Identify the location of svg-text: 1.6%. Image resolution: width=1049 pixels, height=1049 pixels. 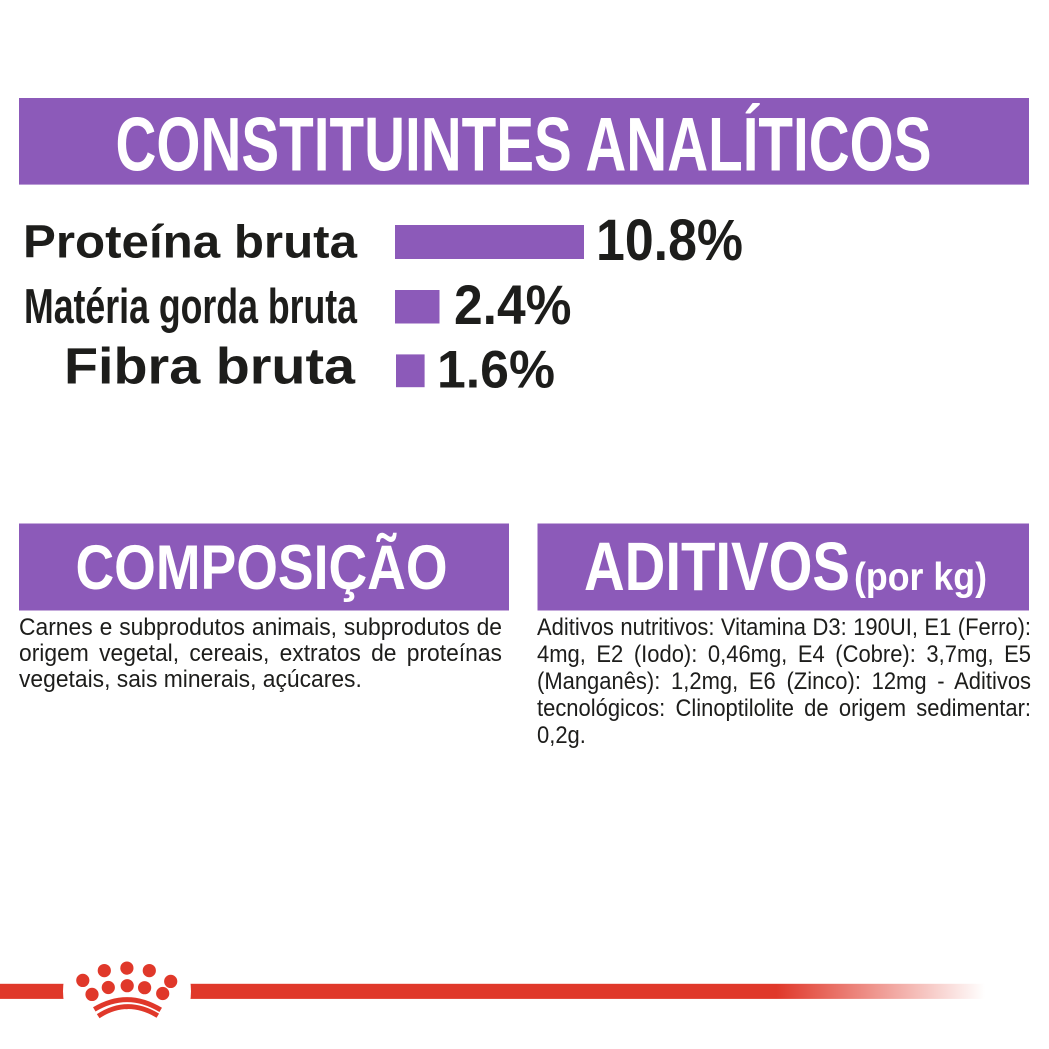
(496, 370).